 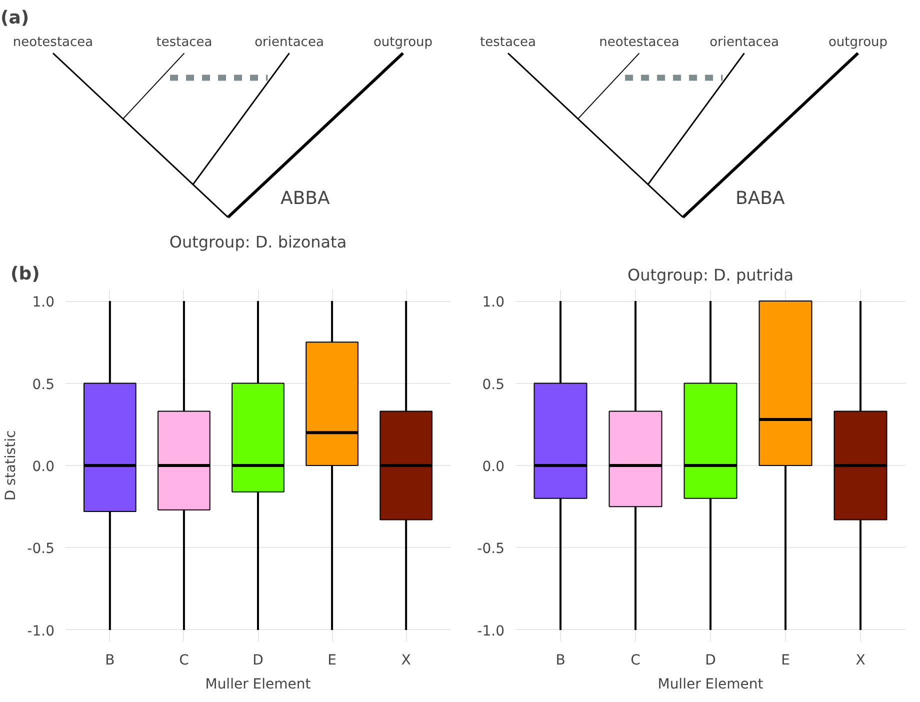 I want to click on text: ABBA, so click(x=305, y=199).